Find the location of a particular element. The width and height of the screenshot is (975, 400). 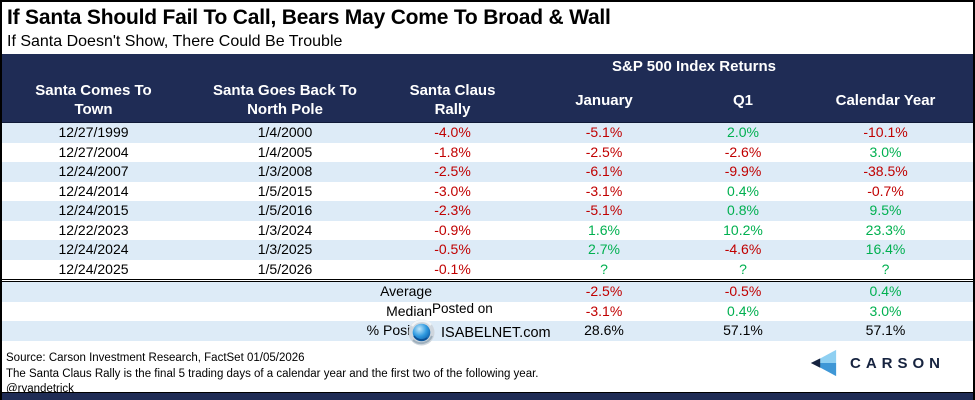

summary-value-0: 28.6% is located at coordinates (604, 330).